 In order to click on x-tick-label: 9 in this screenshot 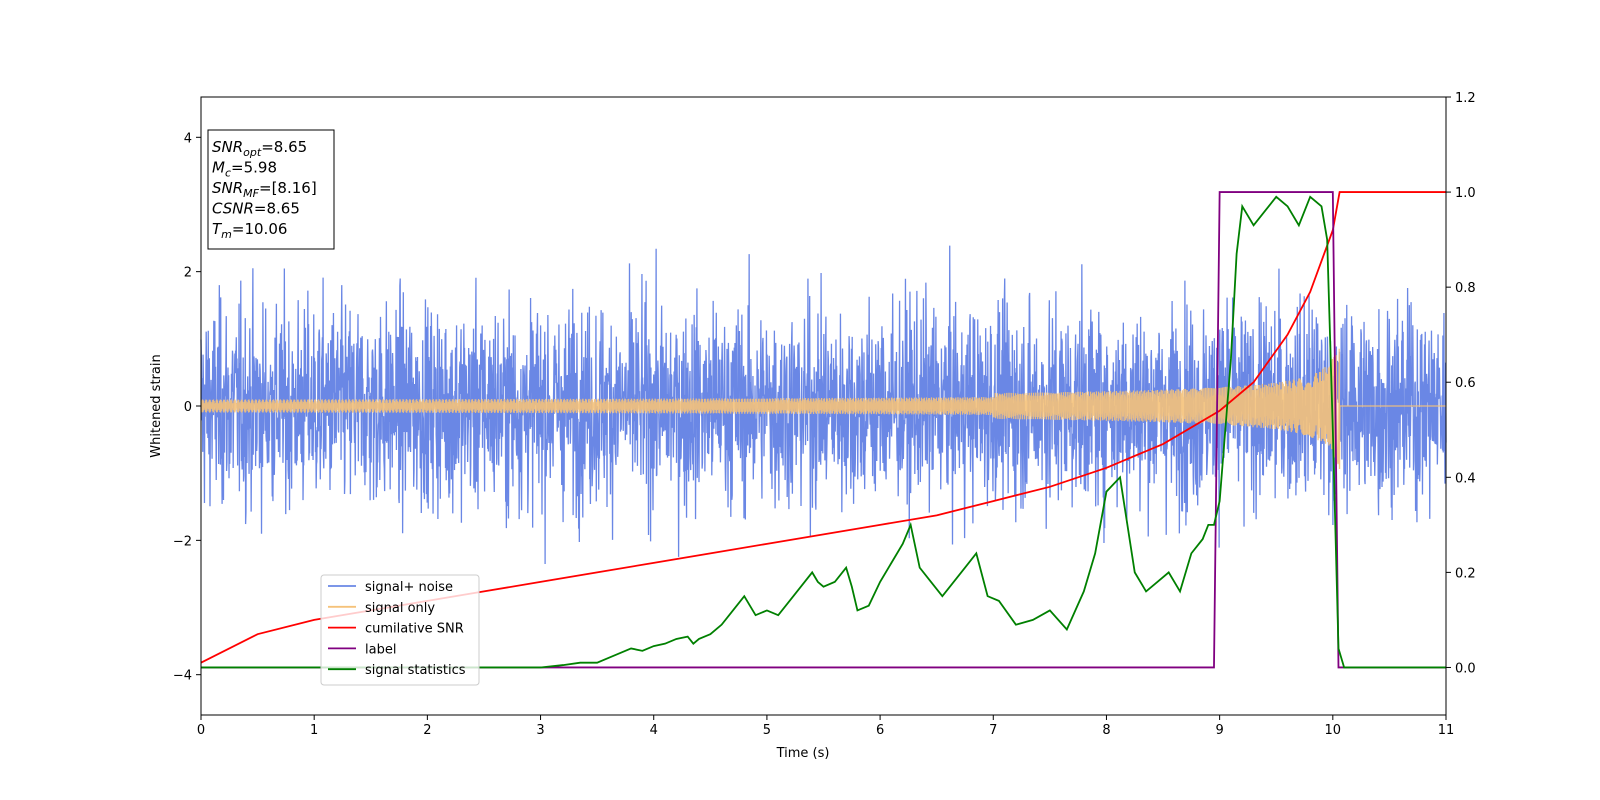, I will do `click(1219, 730)`.